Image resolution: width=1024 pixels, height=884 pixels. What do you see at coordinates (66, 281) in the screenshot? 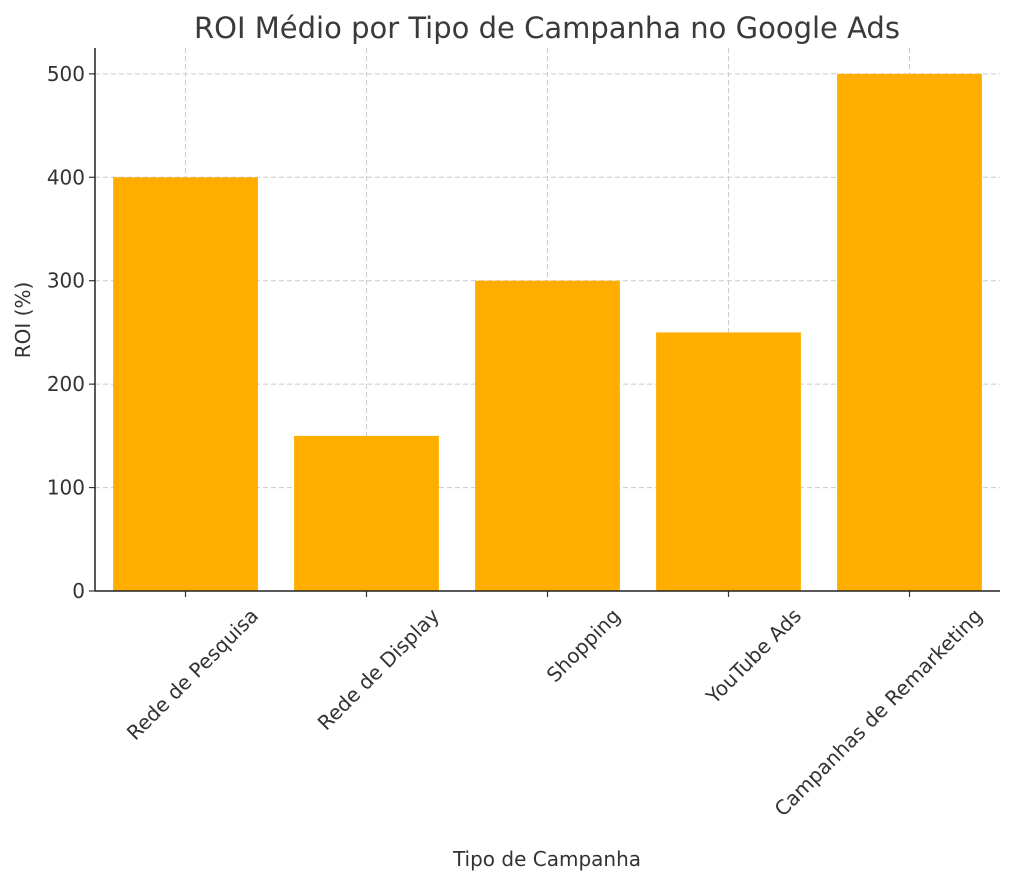
I see `y-tick-label: 300` at bounding box center [66, 281].